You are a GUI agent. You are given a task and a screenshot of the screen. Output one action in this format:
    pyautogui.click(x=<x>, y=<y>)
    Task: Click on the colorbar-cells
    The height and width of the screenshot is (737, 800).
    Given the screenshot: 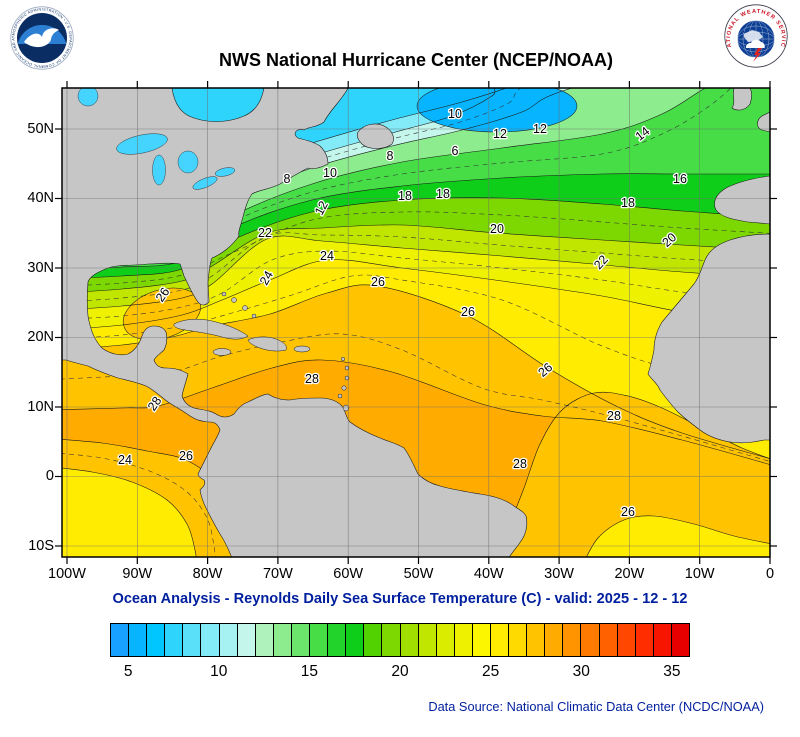 What is the action you would take?
    pyautogui.click(x=400, y=640)
    